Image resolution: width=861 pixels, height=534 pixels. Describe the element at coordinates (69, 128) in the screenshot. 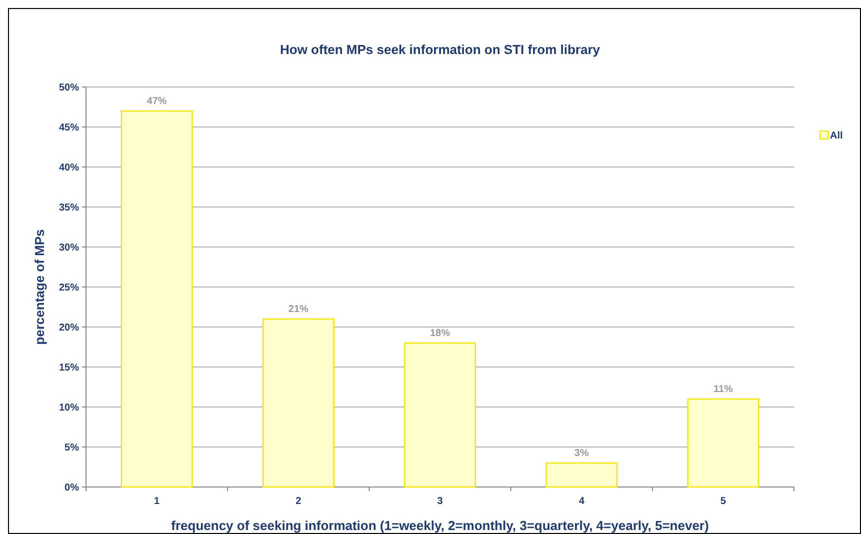

I see `y-tick-label: 45%` at that location.